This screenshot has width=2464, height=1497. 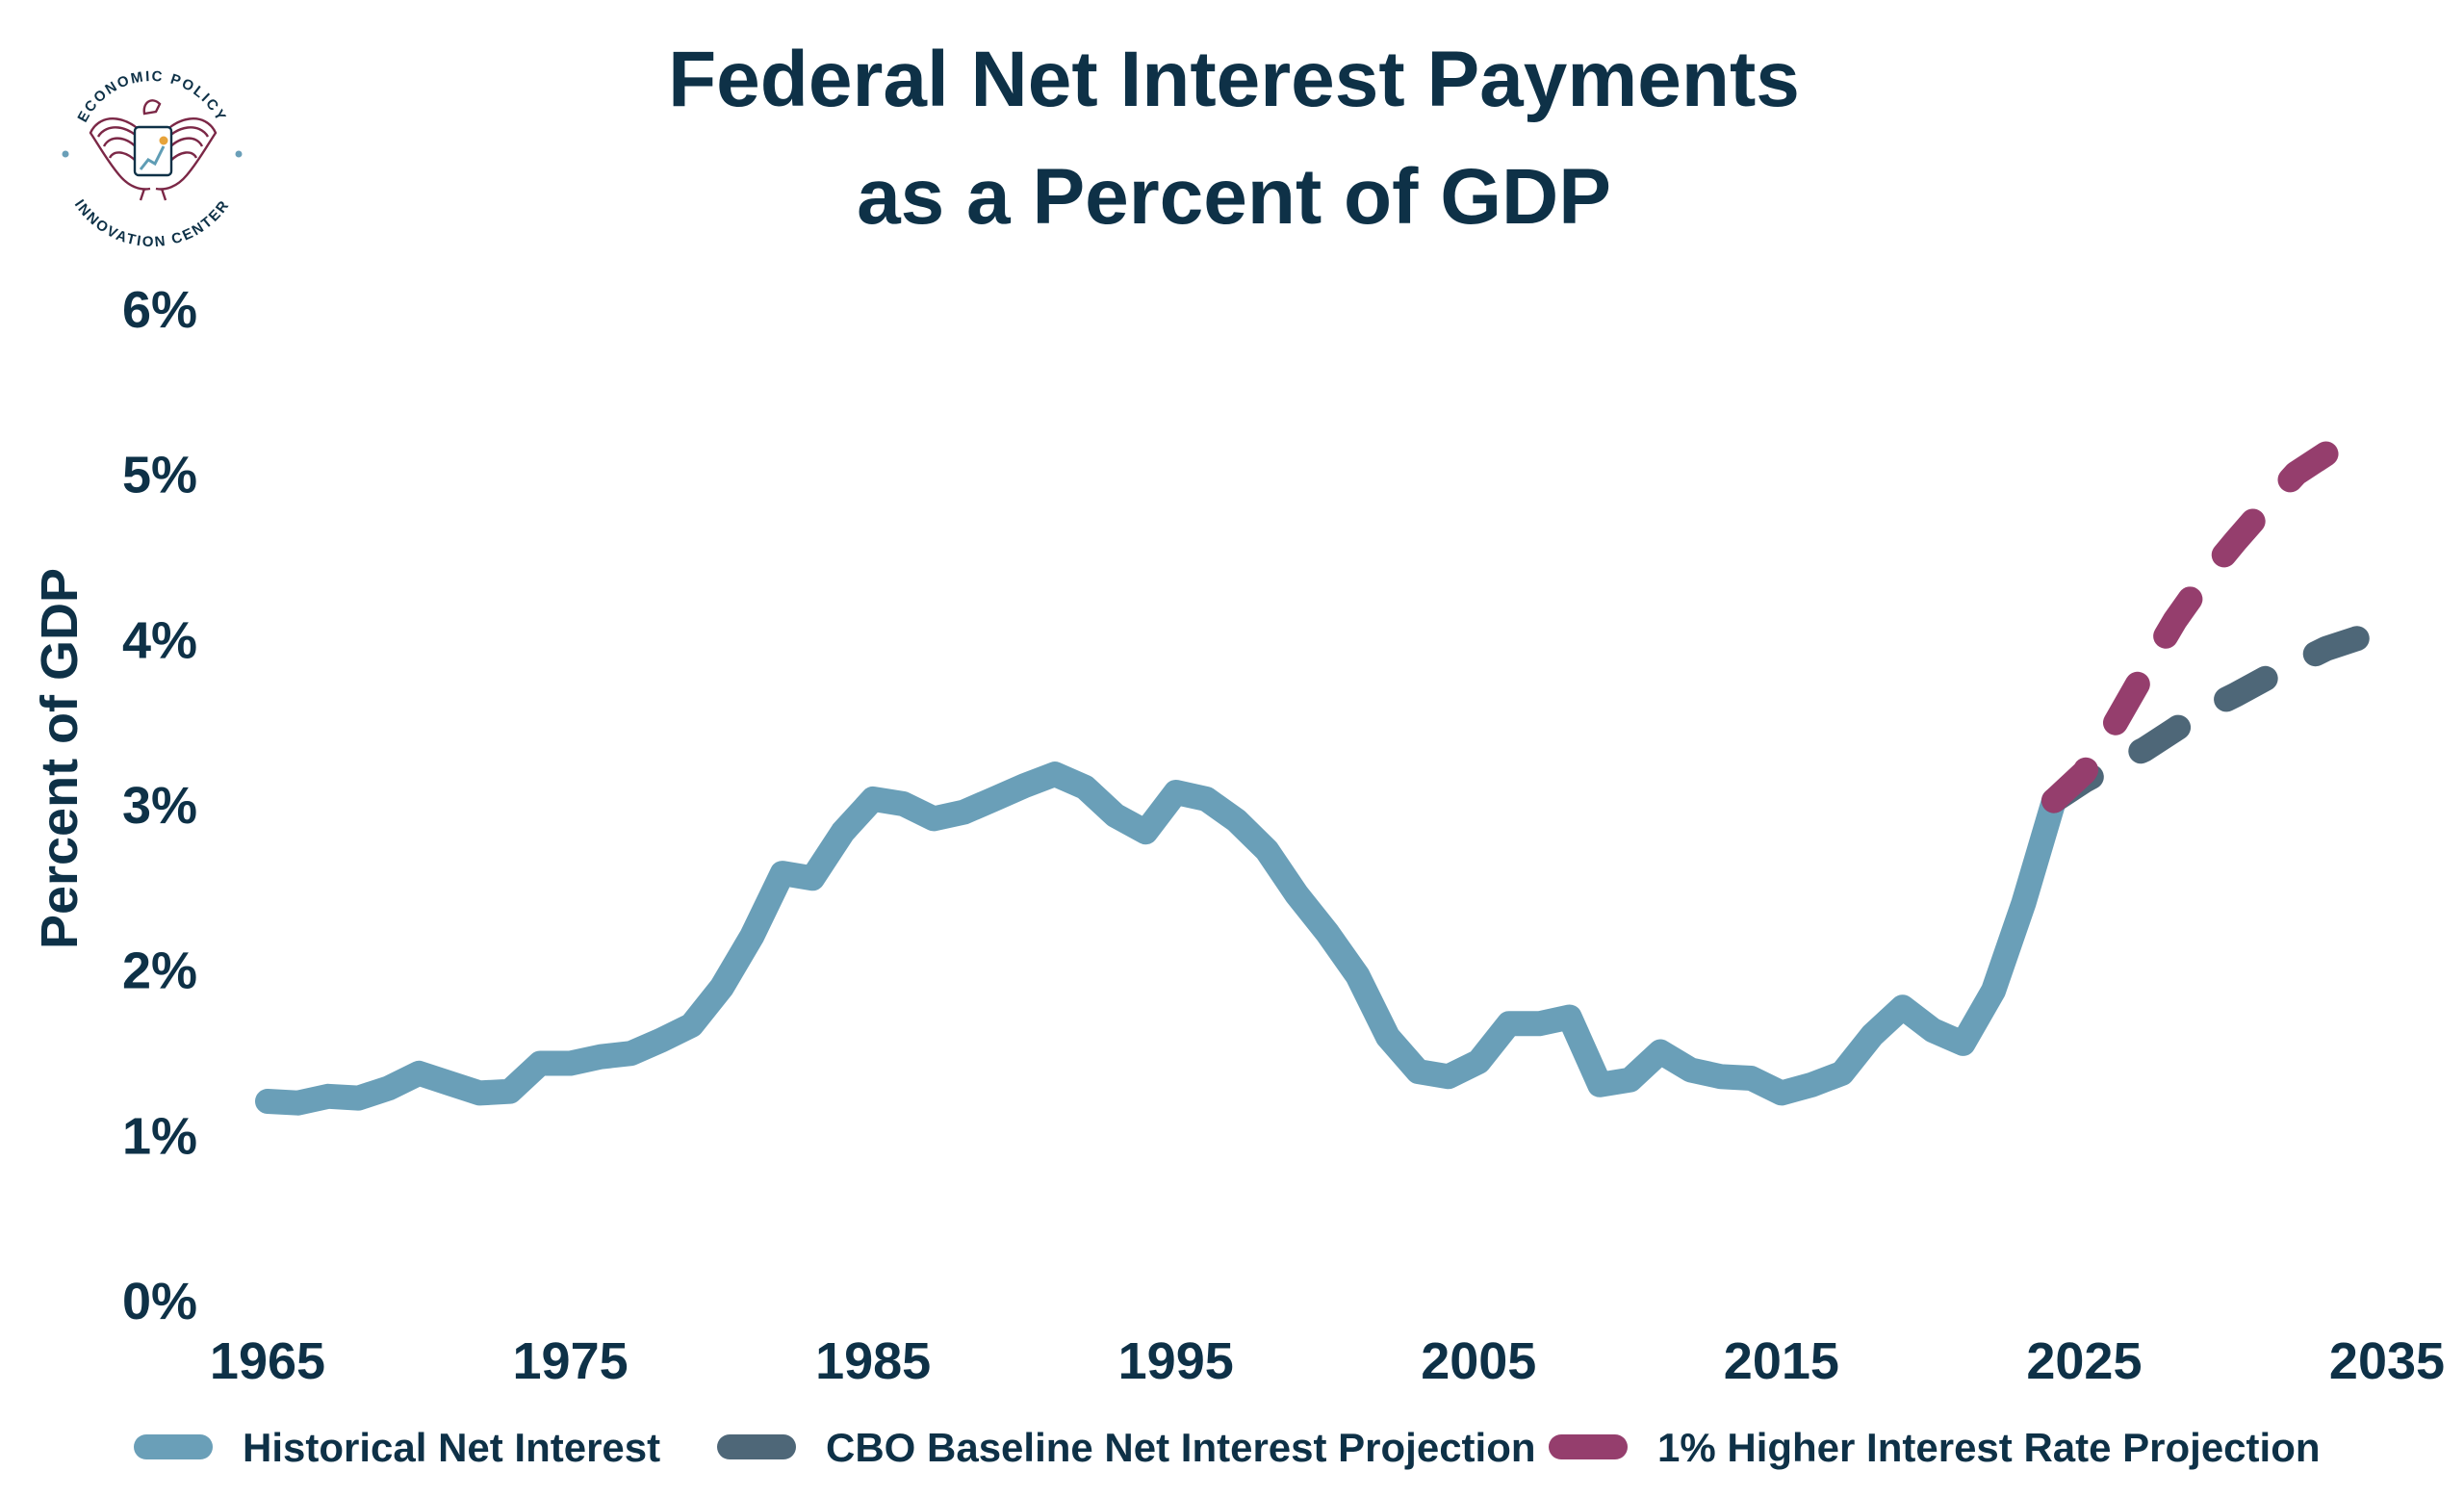 What do you see at coordinates (571, 1361) in the screenshot?
I see `x-tick-label: 1975` at bounding box center [571, 1361].